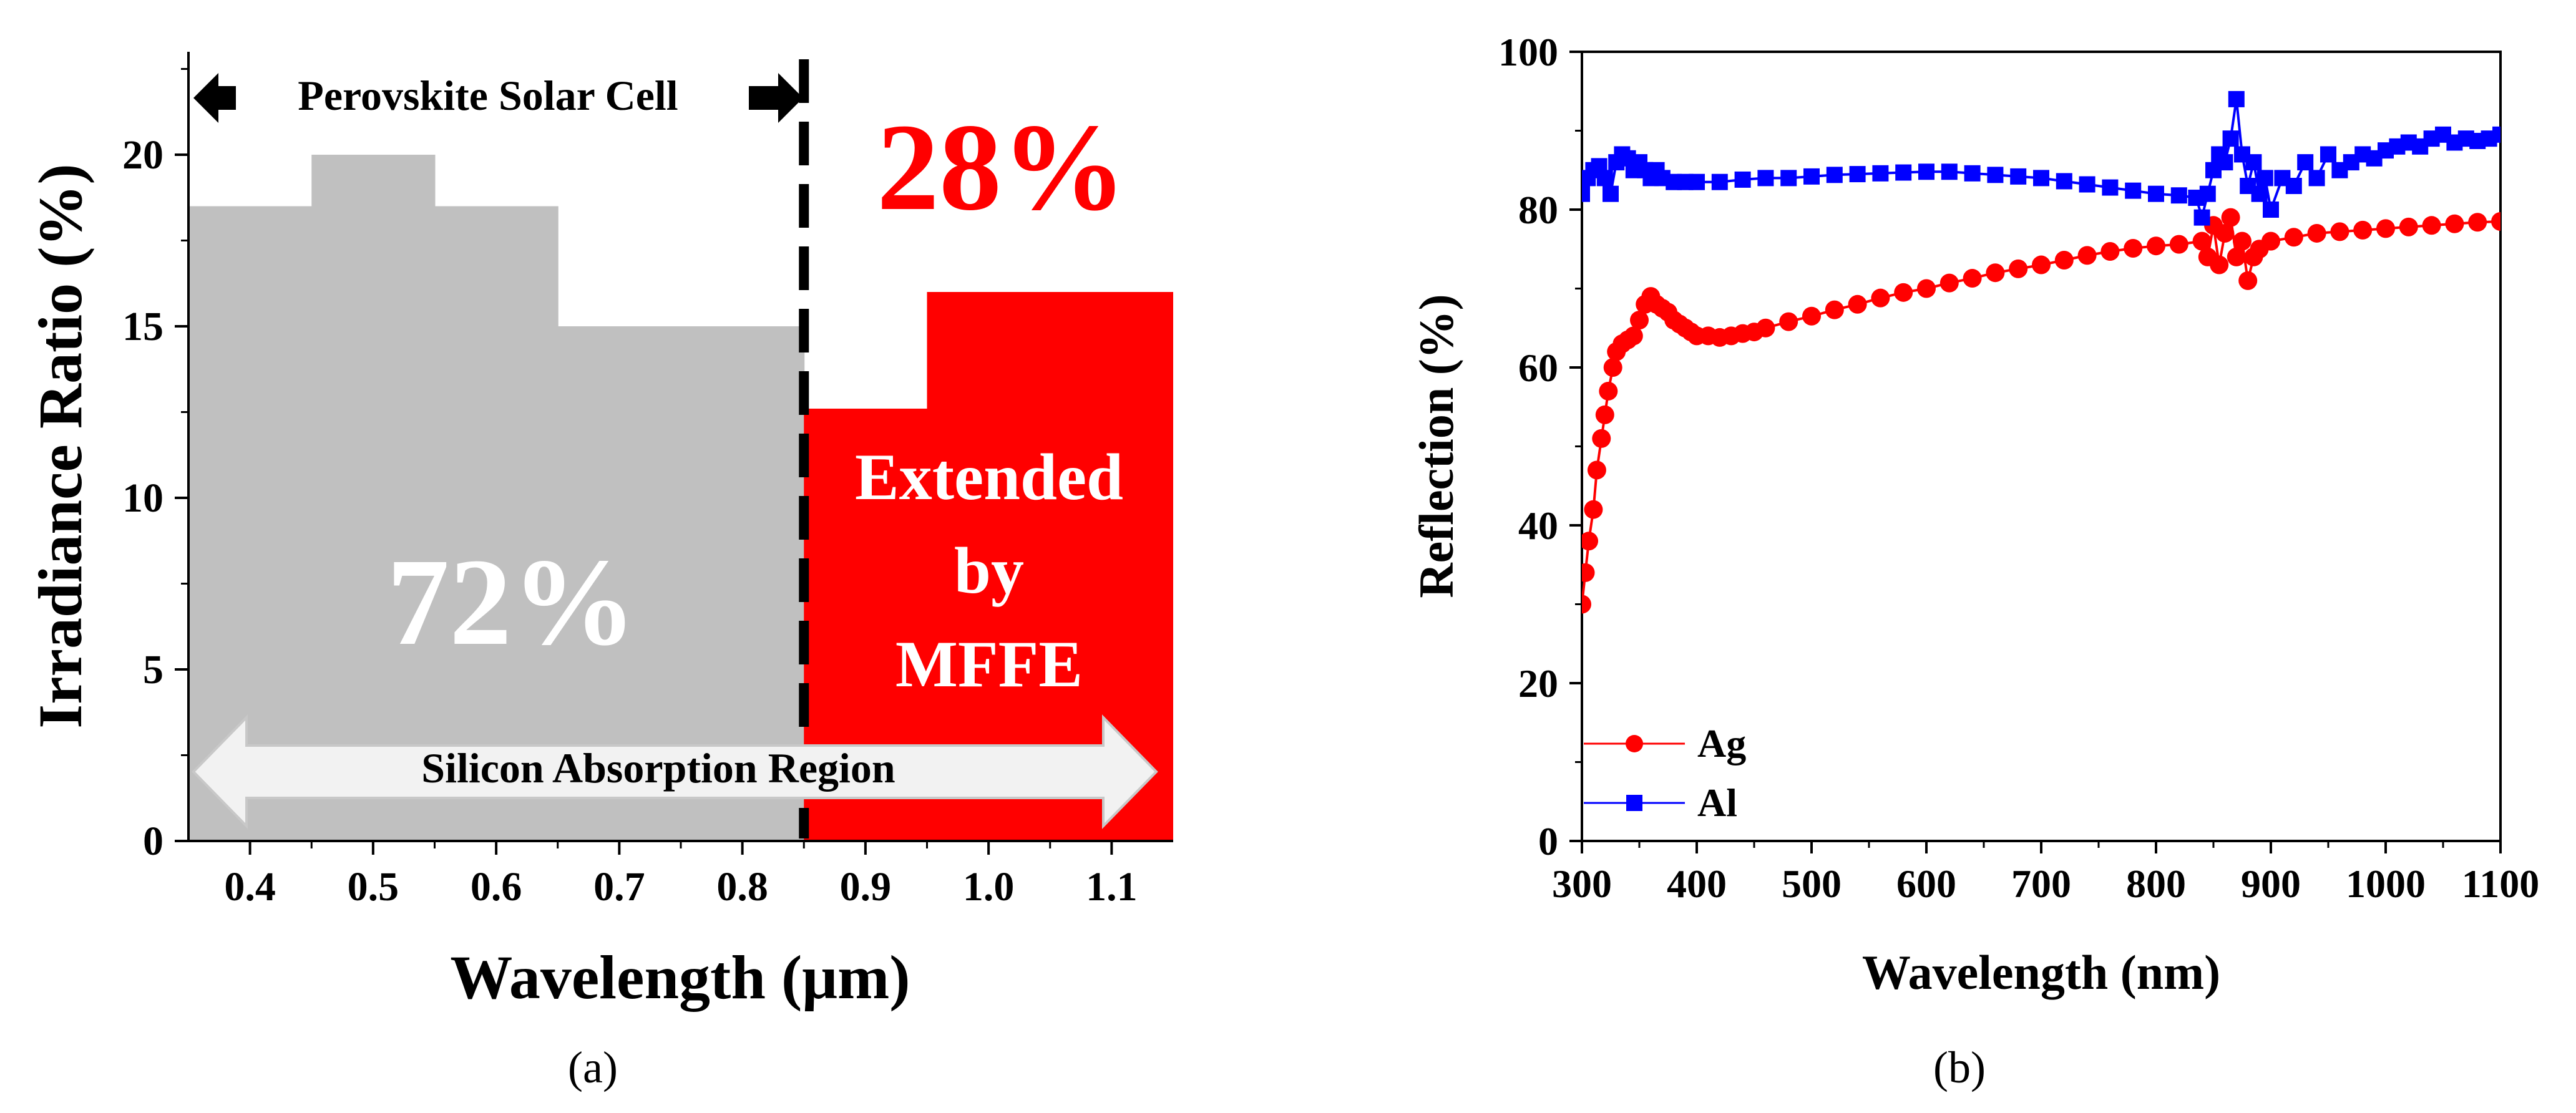 The width and height of the screenshot is (2576, 1113). Describe the element at coordinates (1436, 446) in the screenshot. I see `y-axis-title: Reflection (%)` at that location.